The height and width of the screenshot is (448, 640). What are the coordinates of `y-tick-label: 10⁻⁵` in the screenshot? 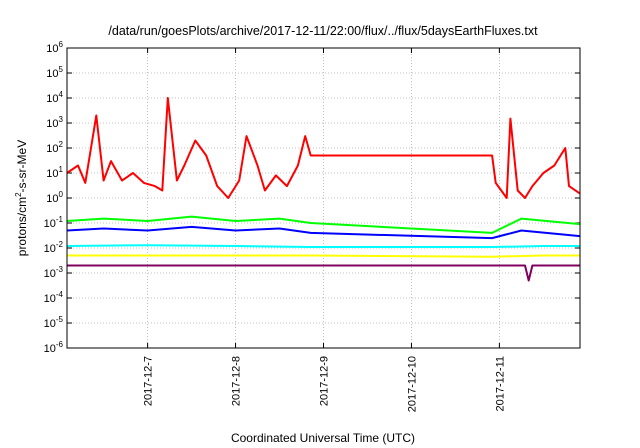 It's located at (54, 322).